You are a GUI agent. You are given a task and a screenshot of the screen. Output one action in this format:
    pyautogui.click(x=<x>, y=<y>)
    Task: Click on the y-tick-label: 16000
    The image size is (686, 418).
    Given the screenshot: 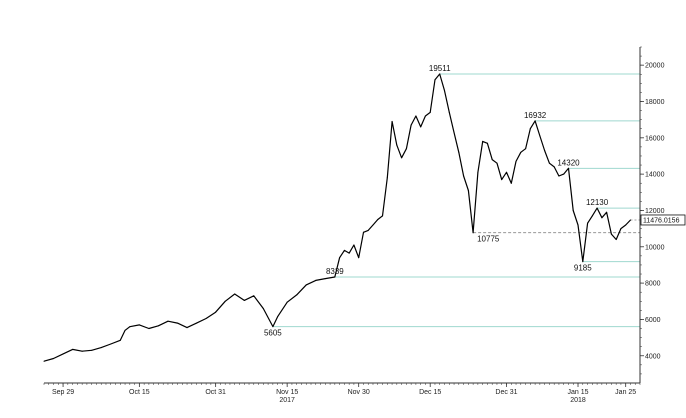 What is the action you would take?
    pyautogui.click(x=655, y=138)
    